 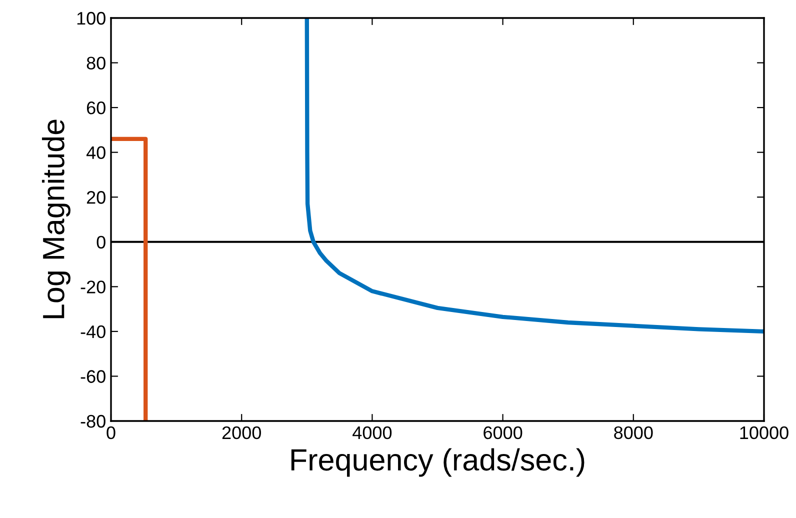 I want to click on y-tick-label: -20, so click(x=93, y=287).